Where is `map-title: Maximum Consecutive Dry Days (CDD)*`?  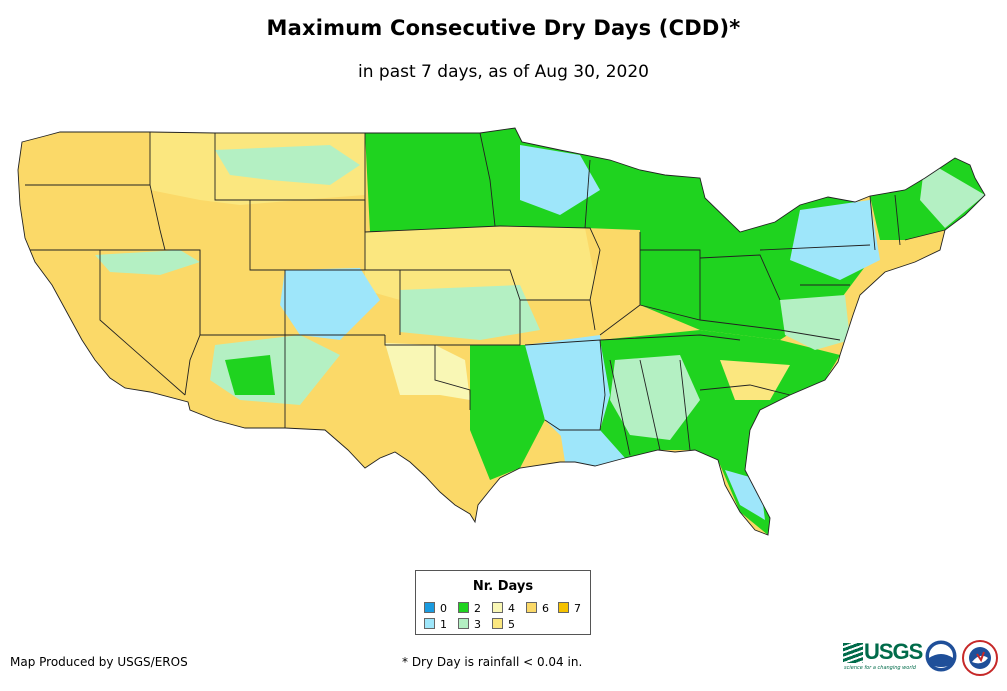
map-title: Maximum Consecutive Dry Days (CDD)* is located at coordinates (503, 28).